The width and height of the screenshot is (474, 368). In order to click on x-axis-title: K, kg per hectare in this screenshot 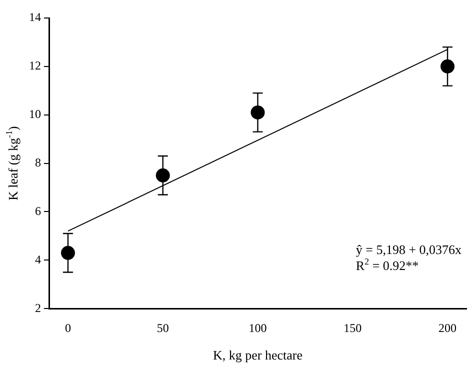, I will do `click(257, 354)`.